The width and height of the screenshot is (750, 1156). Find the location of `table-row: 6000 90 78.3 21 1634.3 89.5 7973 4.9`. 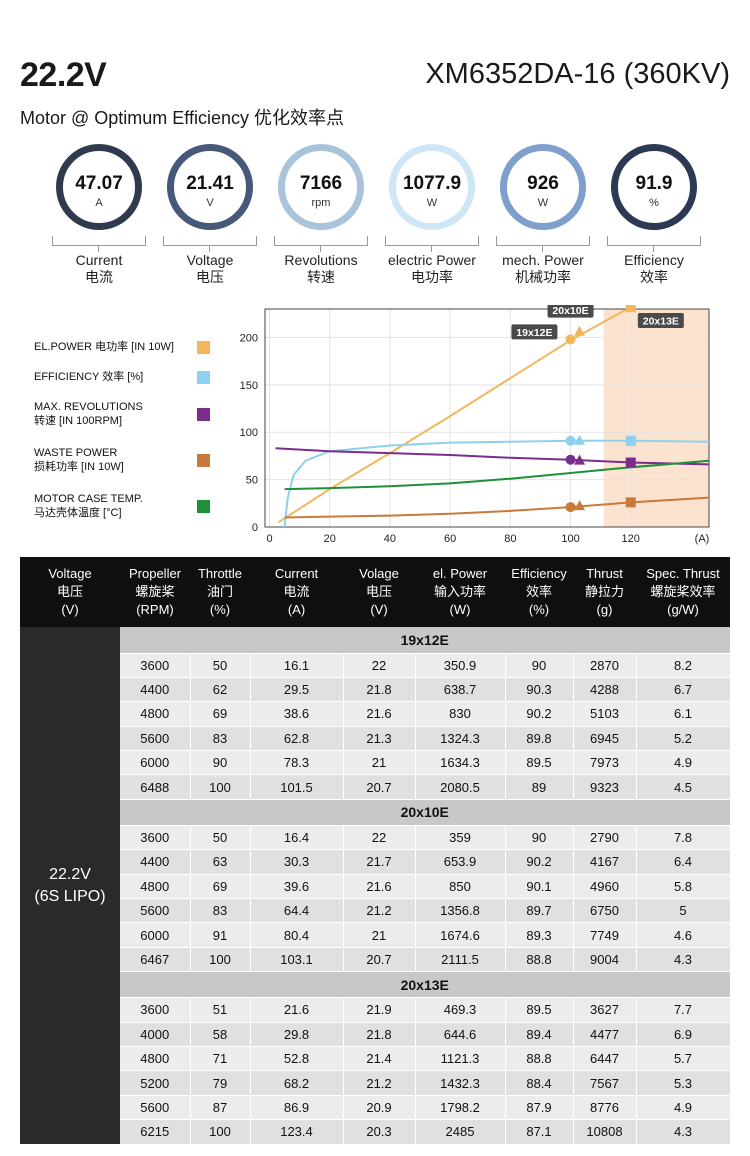

table-row: 6000 90 78.3 21 1634.3 89.5 7973 4.9 is located at coordinates (375, 763).